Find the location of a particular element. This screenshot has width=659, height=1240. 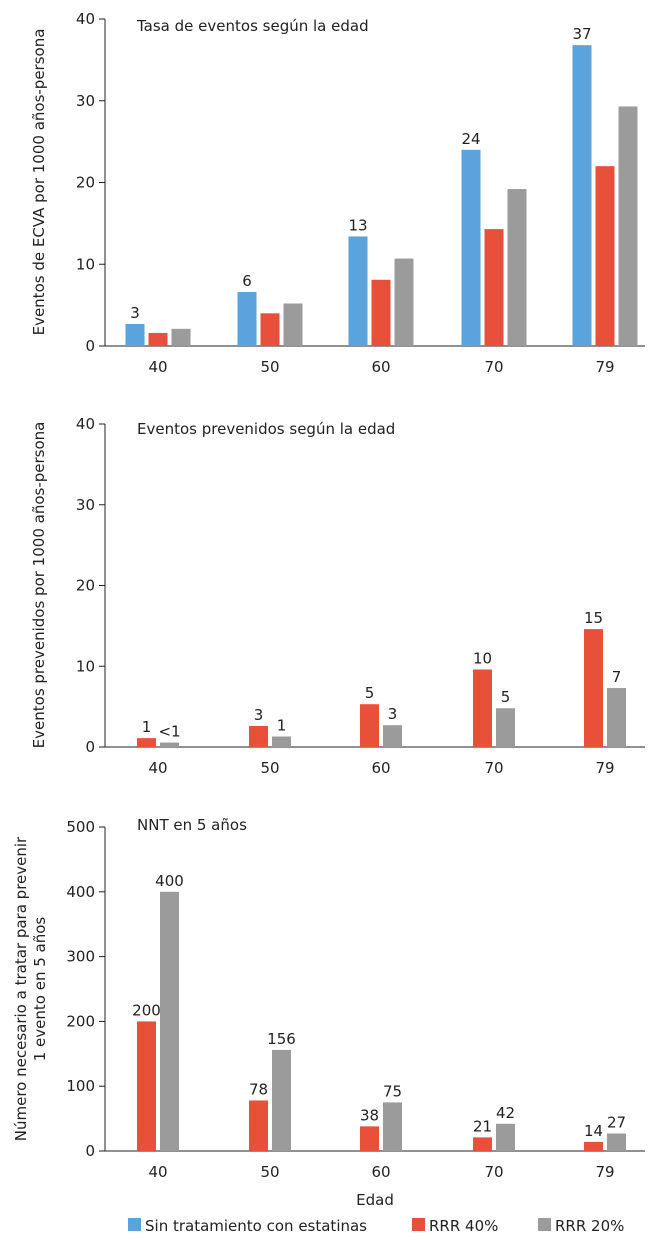

data-label: 37 is located at coordinates (581, 34).